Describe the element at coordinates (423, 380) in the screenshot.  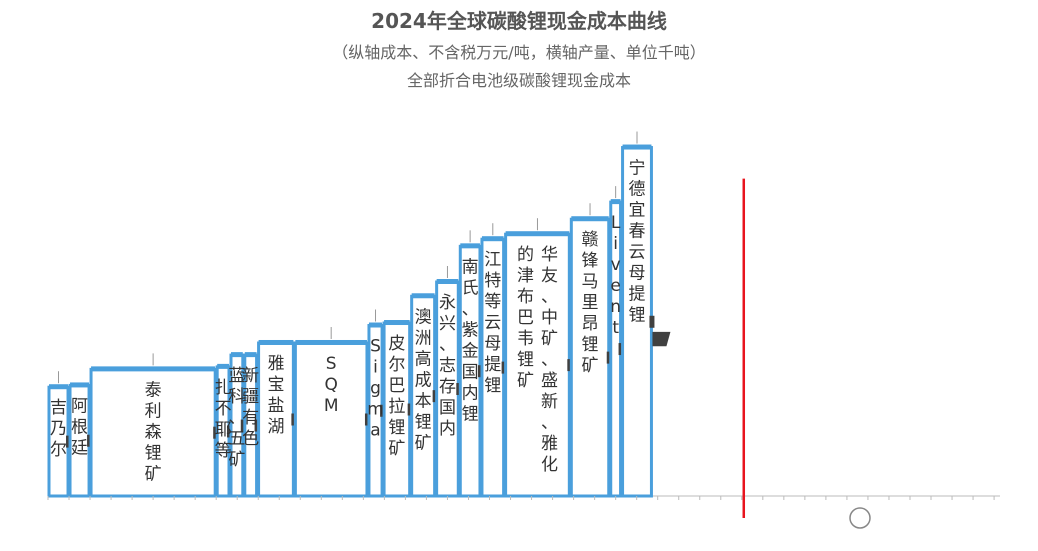
I see `bar-label: 澳洲高成本锂矿` at that location.